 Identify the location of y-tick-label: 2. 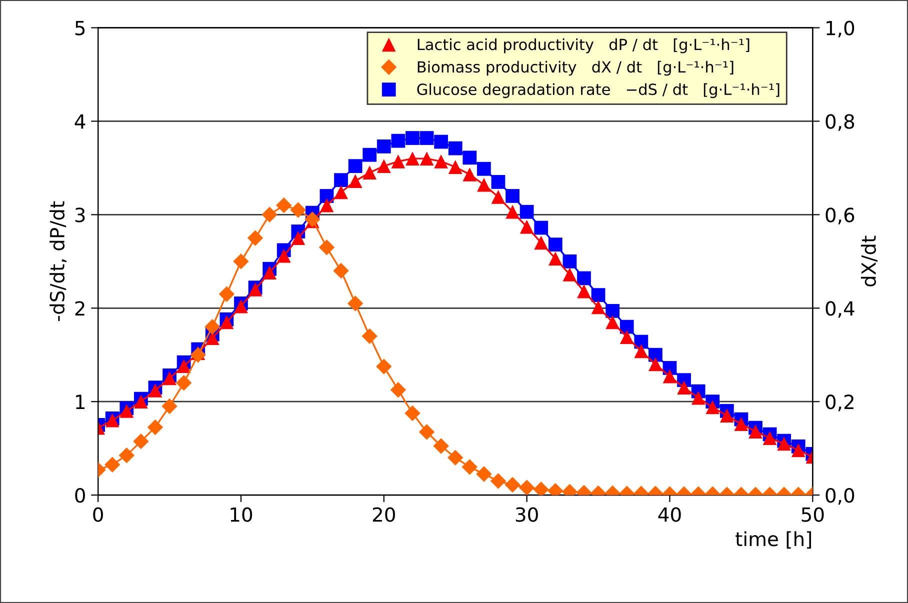
(79, 308).